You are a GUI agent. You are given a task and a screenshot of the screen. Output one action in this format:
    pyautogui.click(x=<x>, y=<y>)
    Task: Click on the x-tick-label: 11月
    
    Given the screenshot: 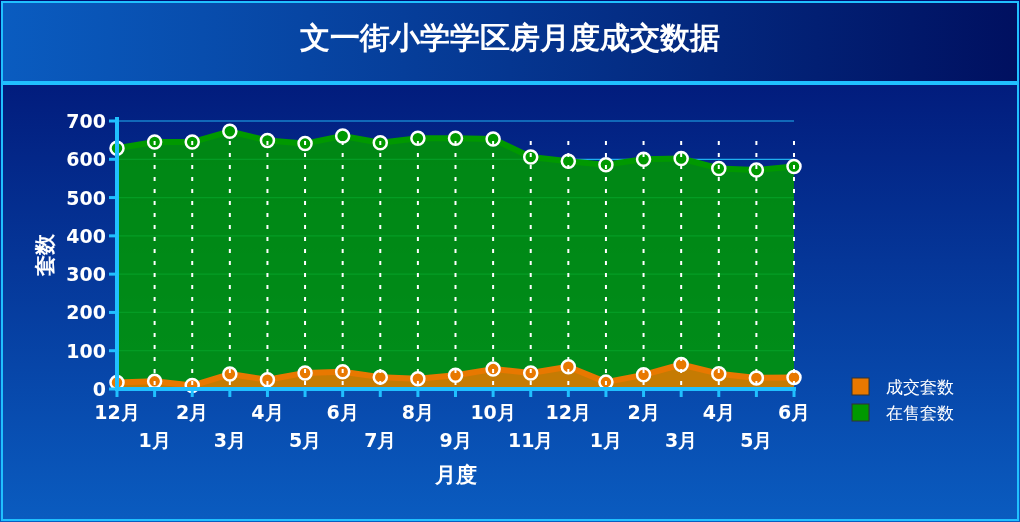 What is the action you would take?
    pyautogui.click(x=531, y=440)
    